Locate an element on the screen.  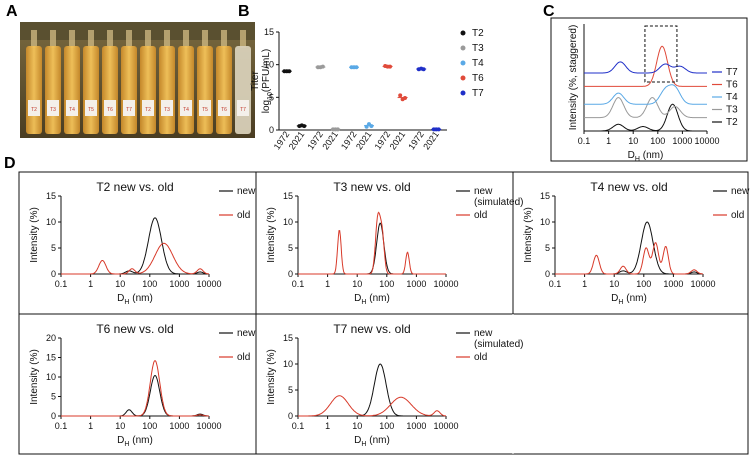
vial: T4 is located at coordinates (186, 82).